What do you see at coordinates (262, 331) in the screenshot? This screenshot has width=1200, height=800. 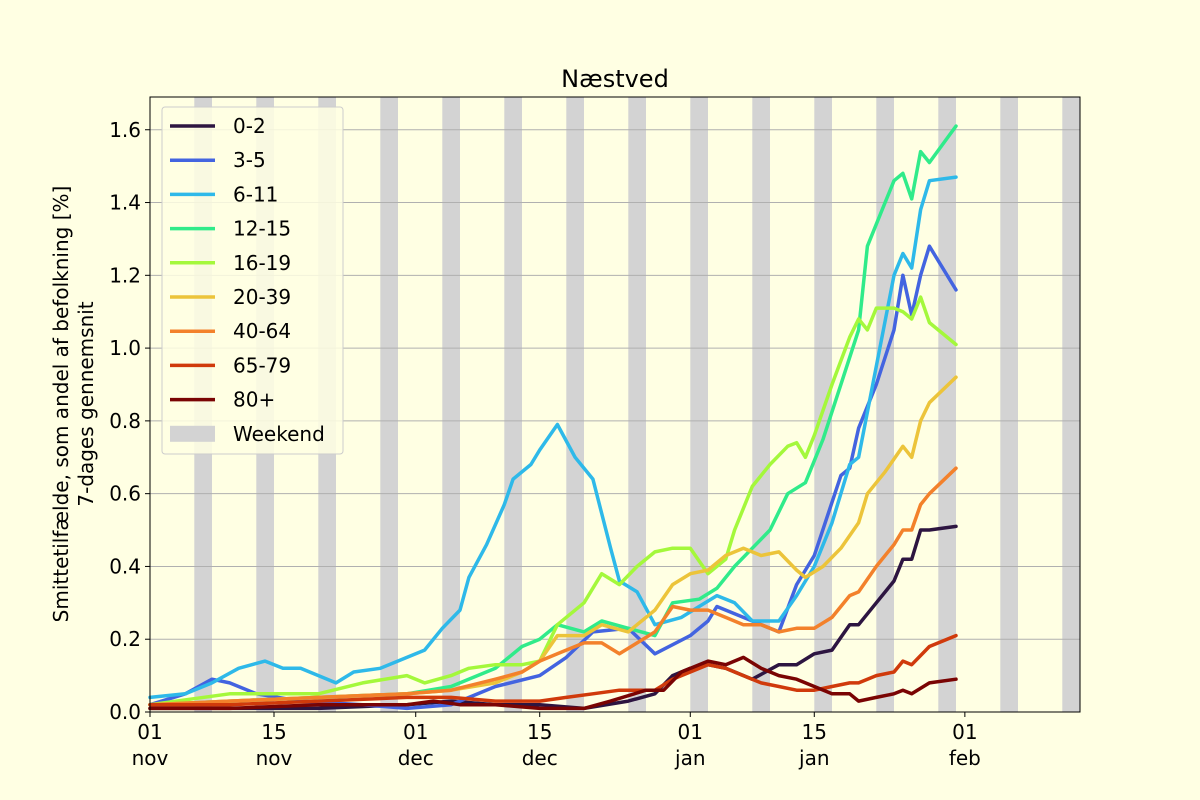 I see `legend-label: 40-64` at bounding box center [262, 331].